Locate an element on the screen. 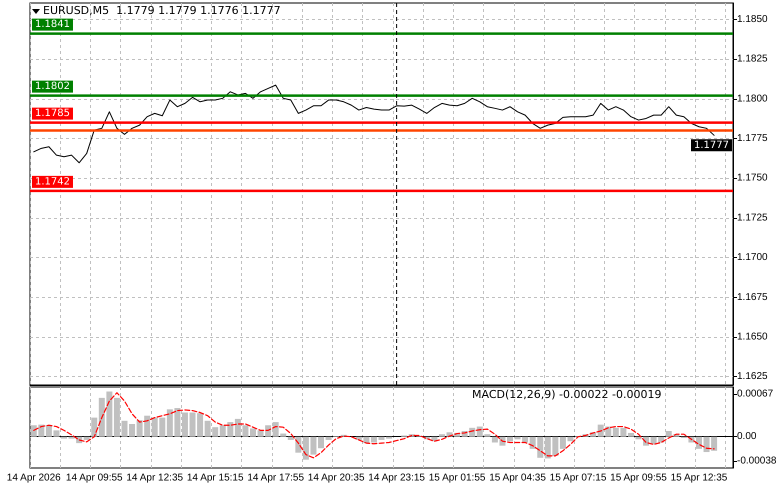 The width and height of the screenshot is (781, 489). ref-line-label: 1.1785 is located at coordinates (52, 114).